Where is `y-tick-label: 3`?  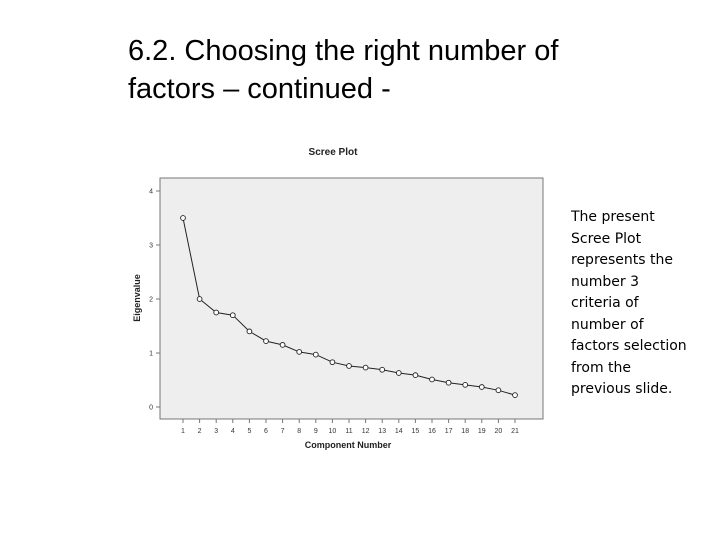 y-tick-label: 3 is located at coordinates (151, 246).